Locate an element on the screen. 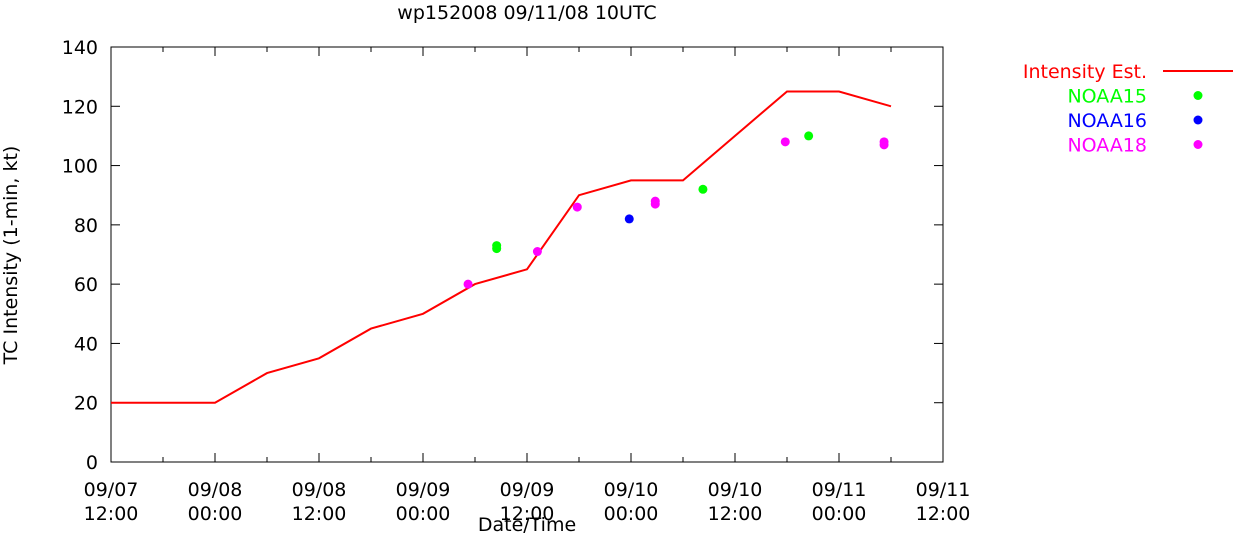 This screenshot has width=1235, height=533. y-tick-label: 0 is located at coordinates (92, 463).